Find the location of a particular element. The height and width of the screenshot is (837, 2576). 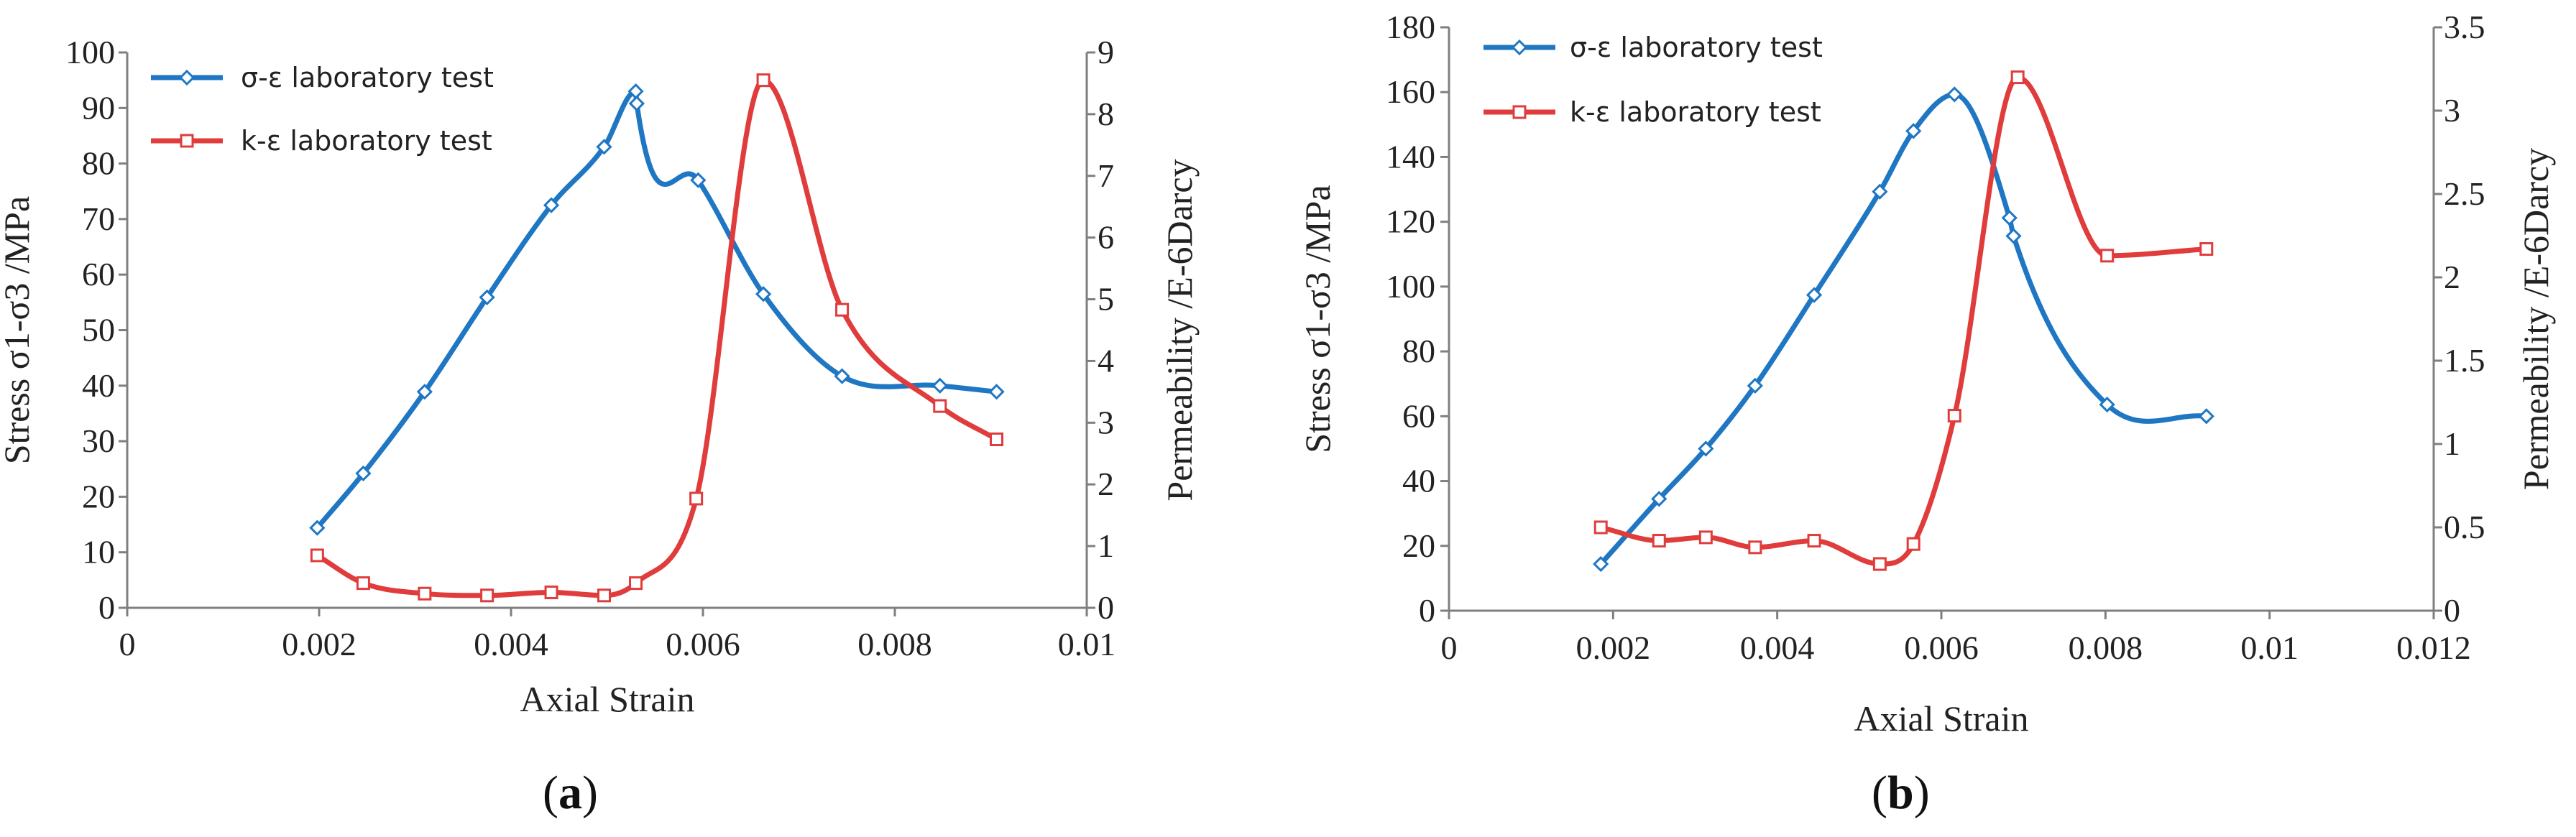

y-right-tick-label: 0.5 is located at coordinates (2464, 527).